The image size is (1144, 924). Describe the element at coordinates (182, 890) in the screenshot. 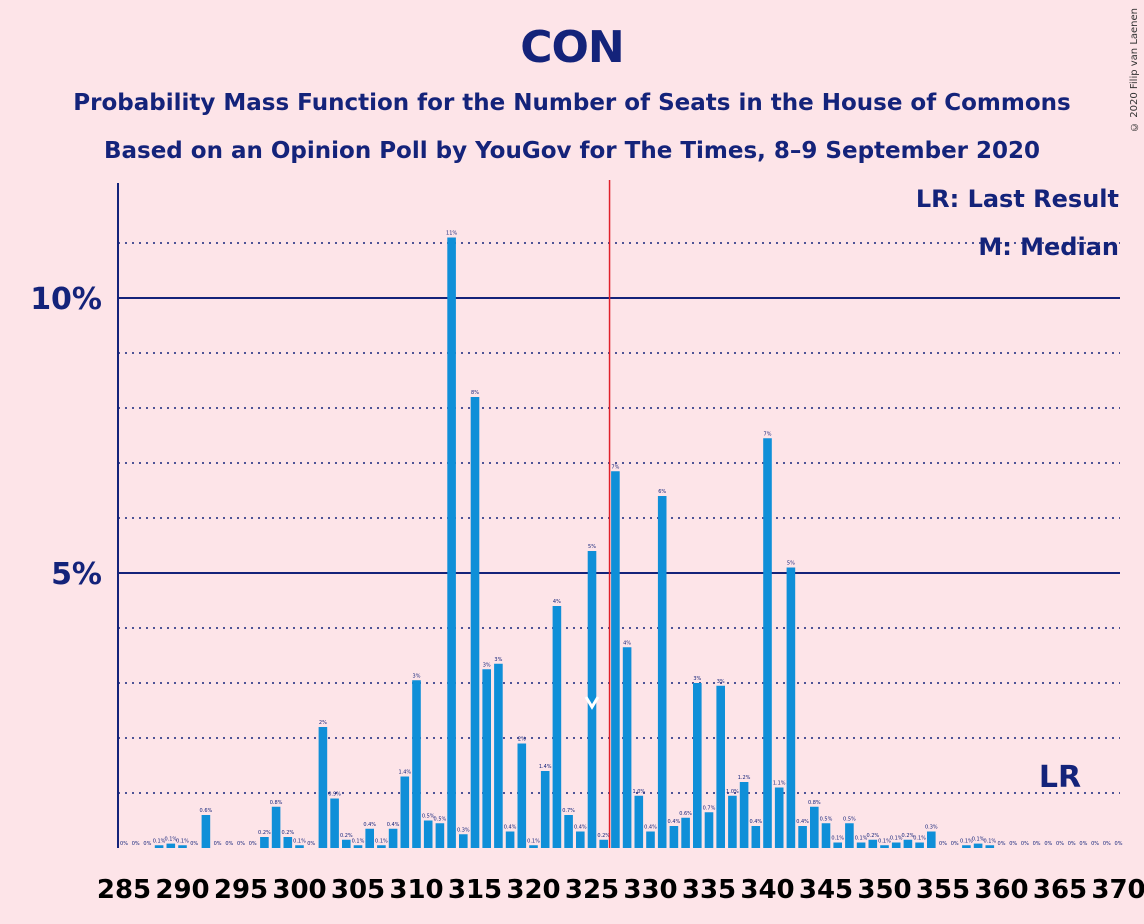

I see `x-tick-label: 290` at that location.